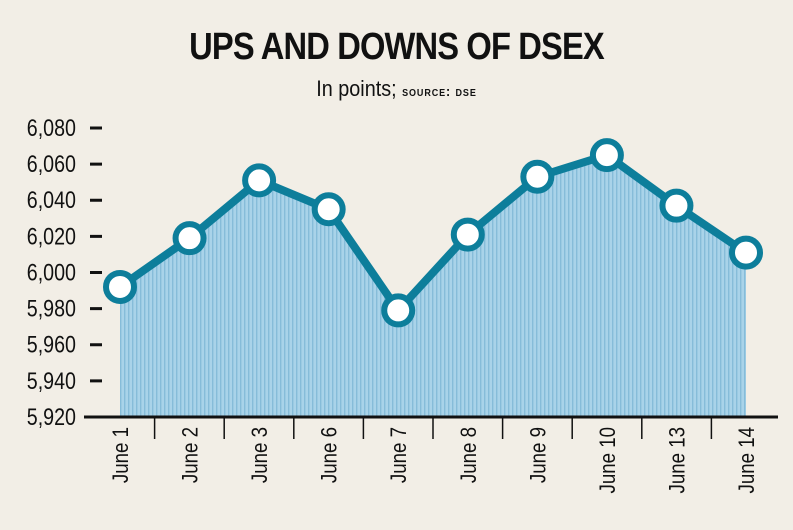 This screenshot has width=793, height=530. What do you see at coordinates (121, 455) in the screenshot?
I see `x-tick-label: June 1` at bounding box center [121, 455].